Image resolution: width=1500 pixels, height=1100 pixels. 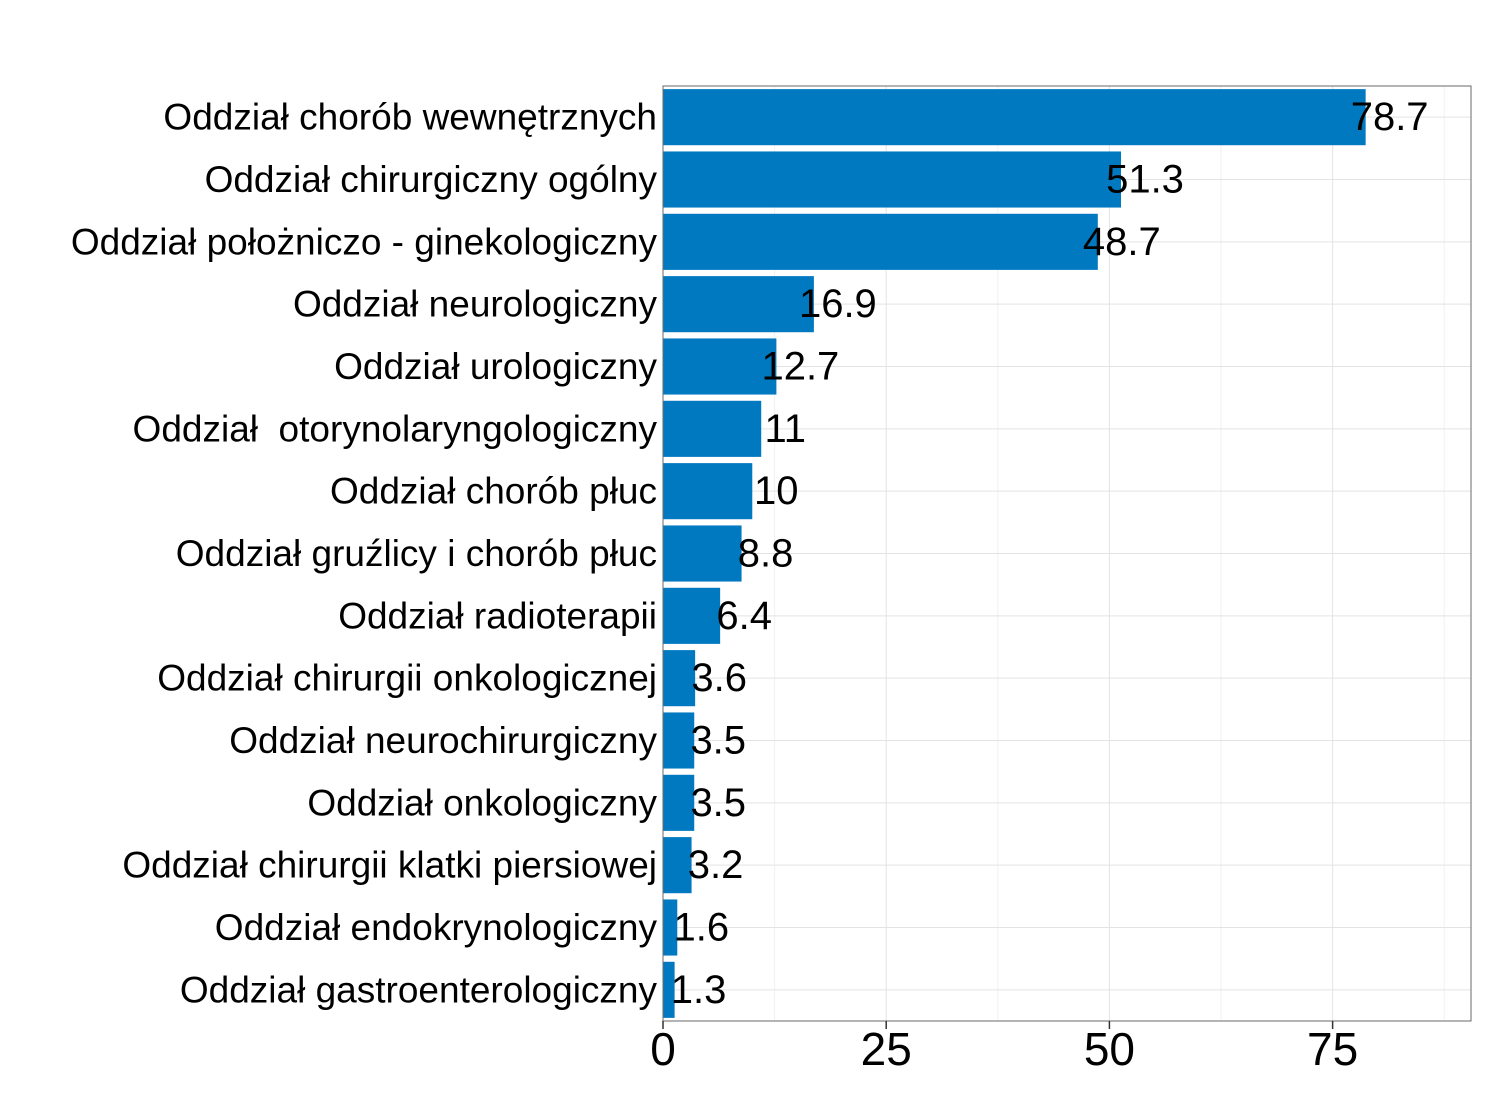 I want to click on category-label: Oddział otorynolaryngologiczny, so click(x=395, y=428).